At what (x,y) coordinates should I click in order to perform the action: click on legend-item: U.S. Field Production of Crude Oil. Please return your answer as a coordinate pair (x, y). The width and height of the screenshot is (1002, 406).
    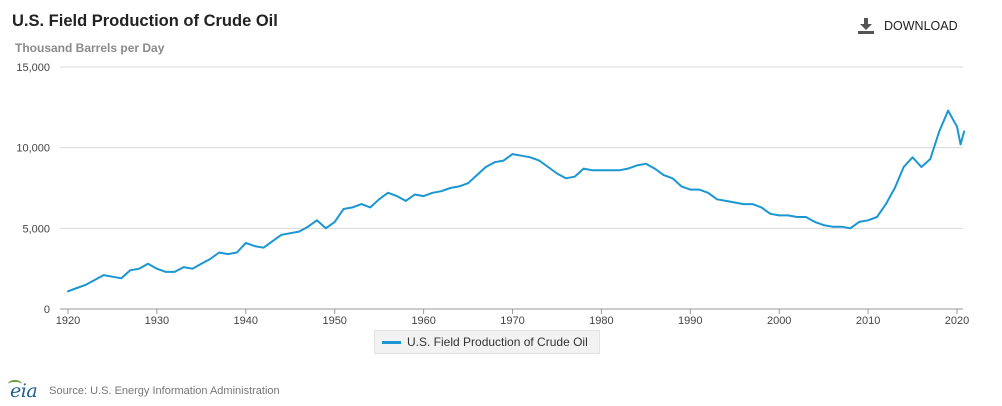
    Looking at the image, I should click on (487, 342).